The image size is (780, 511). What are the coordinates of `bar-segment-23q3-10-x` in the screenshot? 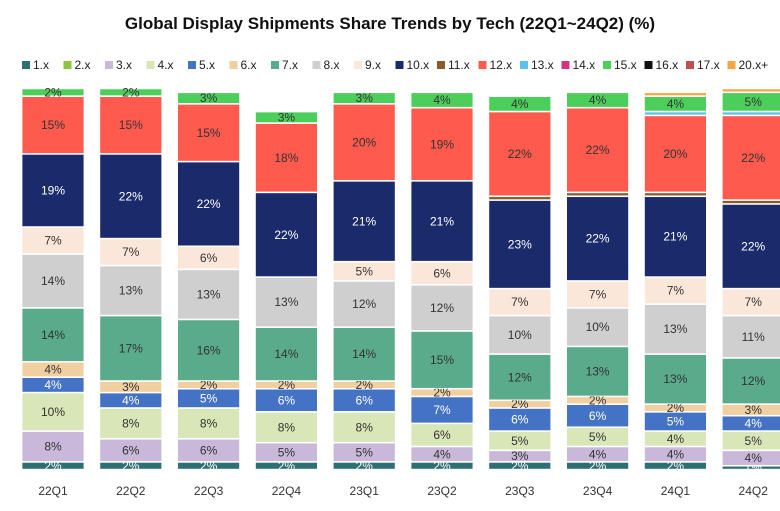 It's located at (520, 244).